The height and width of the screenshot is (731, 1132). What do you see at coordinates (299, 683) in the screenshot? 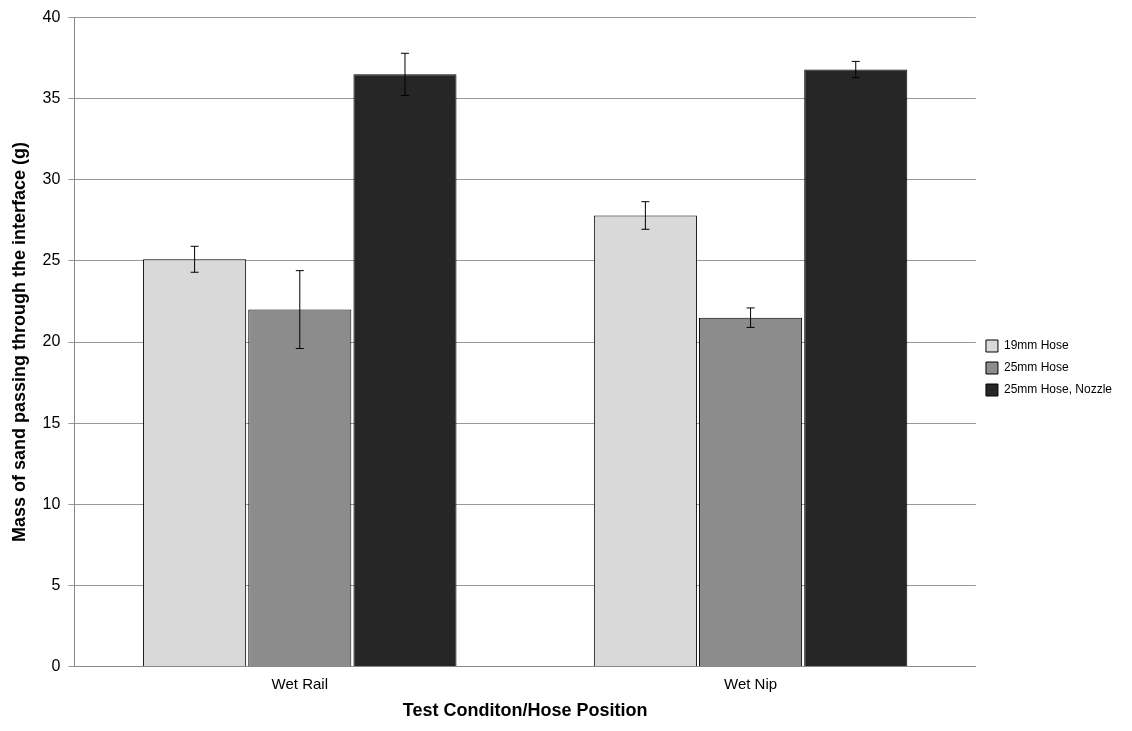
I see `x-tick-label: Wet Rail` at bounding box center [299, 683].